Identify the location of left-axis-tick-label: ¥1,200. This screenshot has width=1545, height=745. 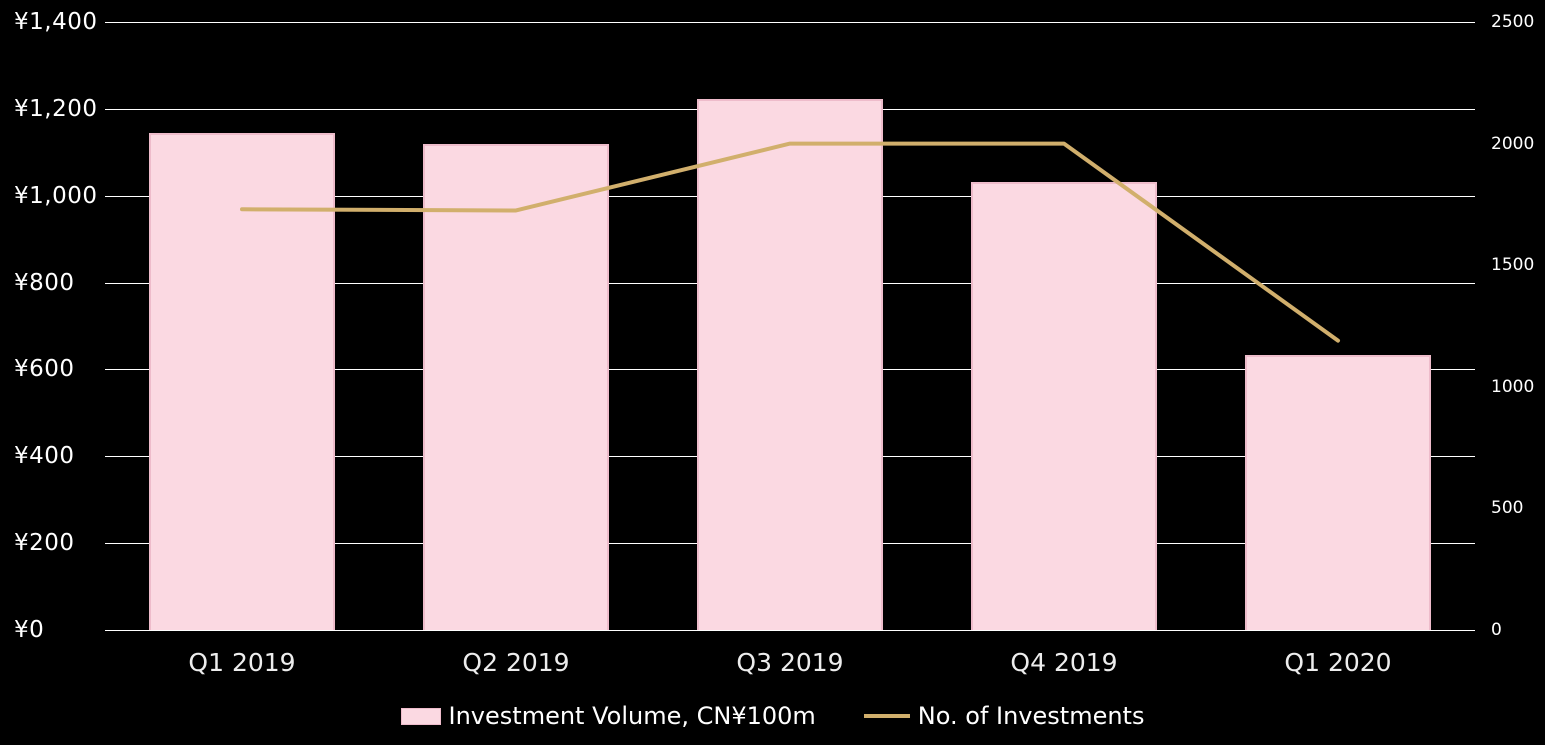
(56, 109).